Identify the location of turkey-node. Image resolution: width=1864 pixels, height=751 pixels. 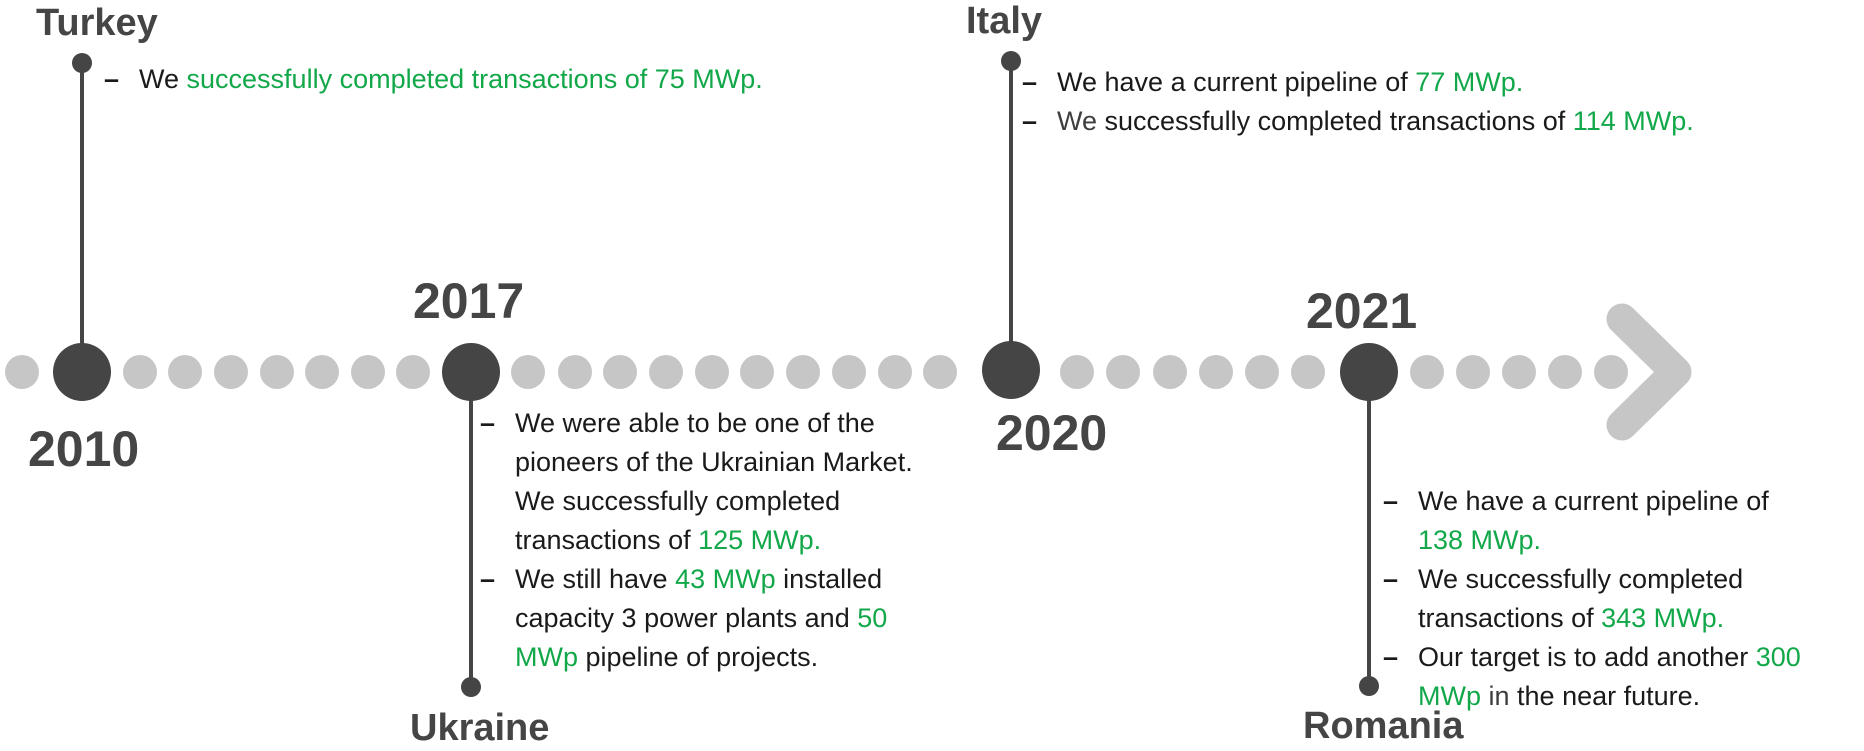
(82, 372).